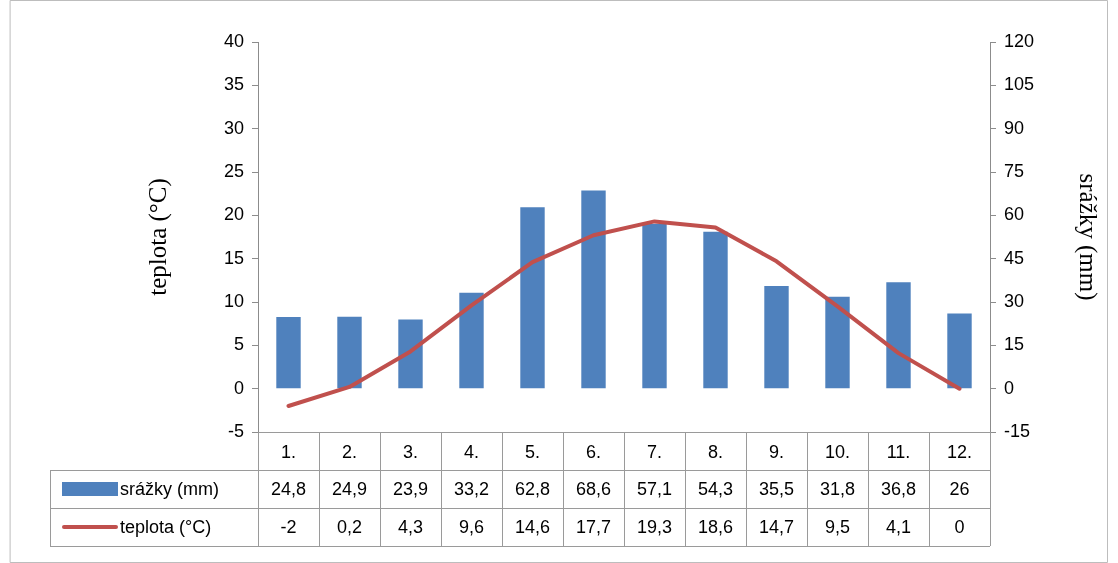 The image size is (1118, 563). What do you see at coordinates (593, 488) in the screenshot?
I see `data-label: 68,6` at bounding box center [593, 488].